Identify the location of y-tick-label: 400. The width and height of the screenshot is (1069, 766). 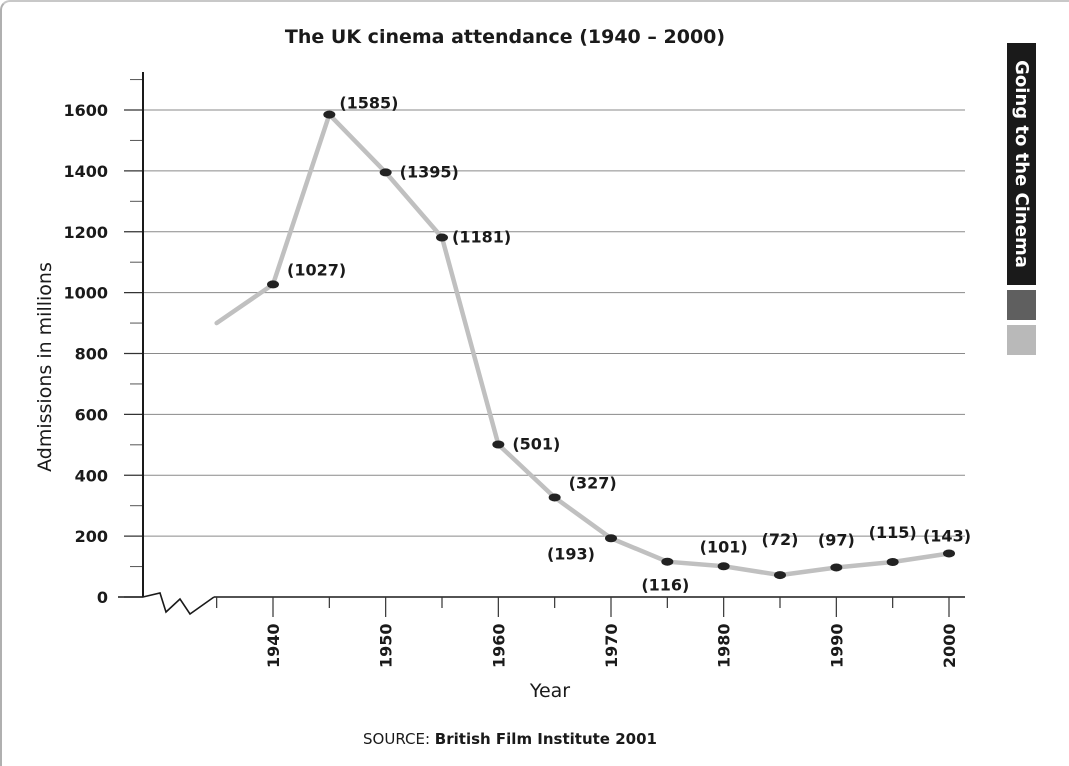
(91, 475).